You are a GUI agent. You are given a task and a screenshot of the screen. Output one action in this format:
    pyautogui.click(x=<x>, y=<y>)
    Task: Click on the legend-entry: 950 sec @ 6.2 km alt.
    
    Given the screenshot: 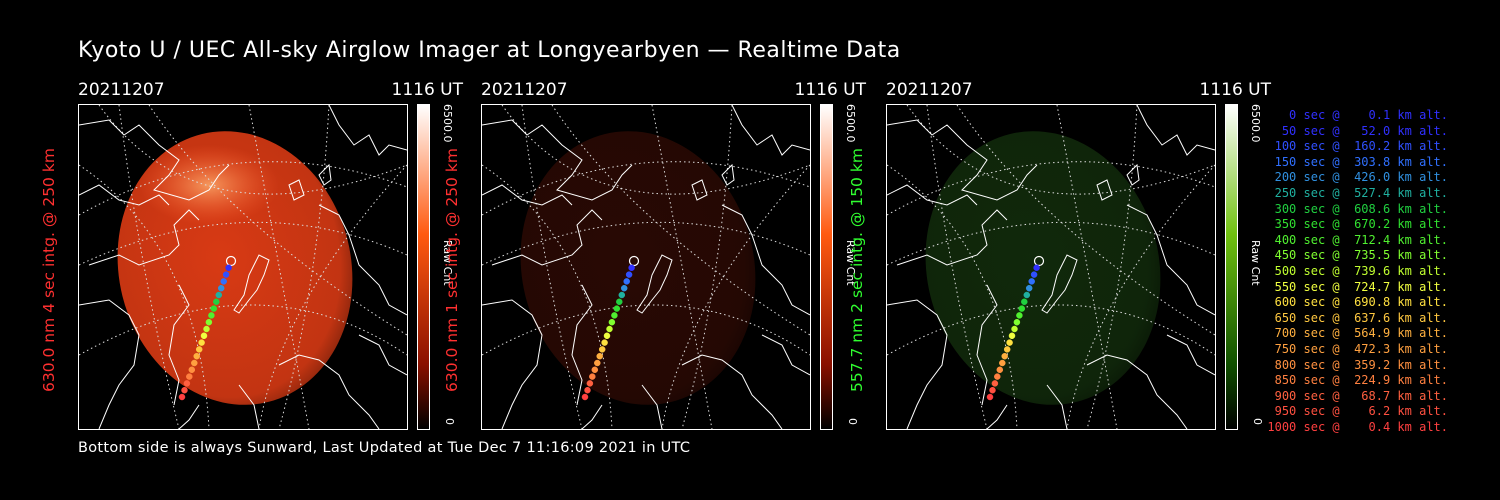 What is the action you would take?
    pyautogui.click(x=1357, y=411)
    